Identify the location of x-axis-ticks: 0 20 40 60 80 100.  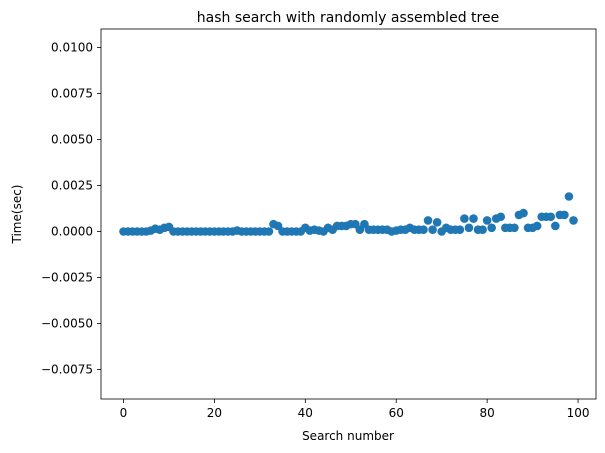
(355, 409).